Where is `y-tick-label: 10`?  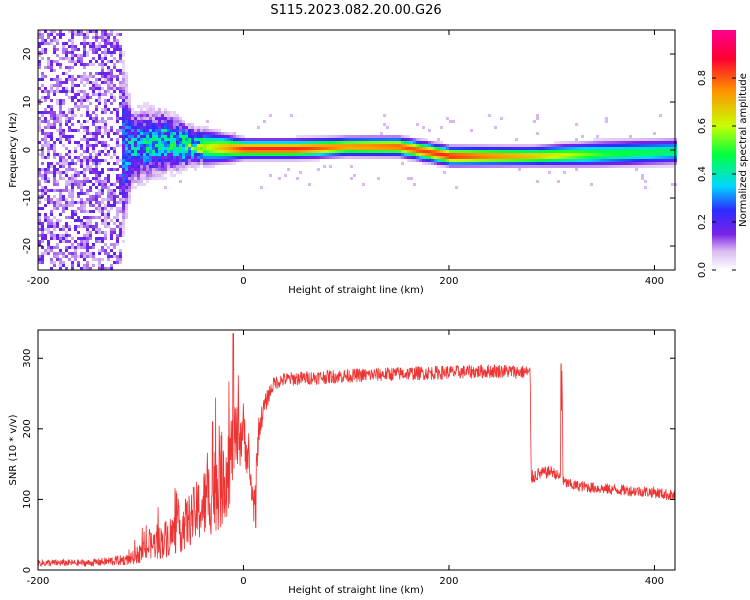 y-tick-label: 10 is located at coordinates (27, 102).